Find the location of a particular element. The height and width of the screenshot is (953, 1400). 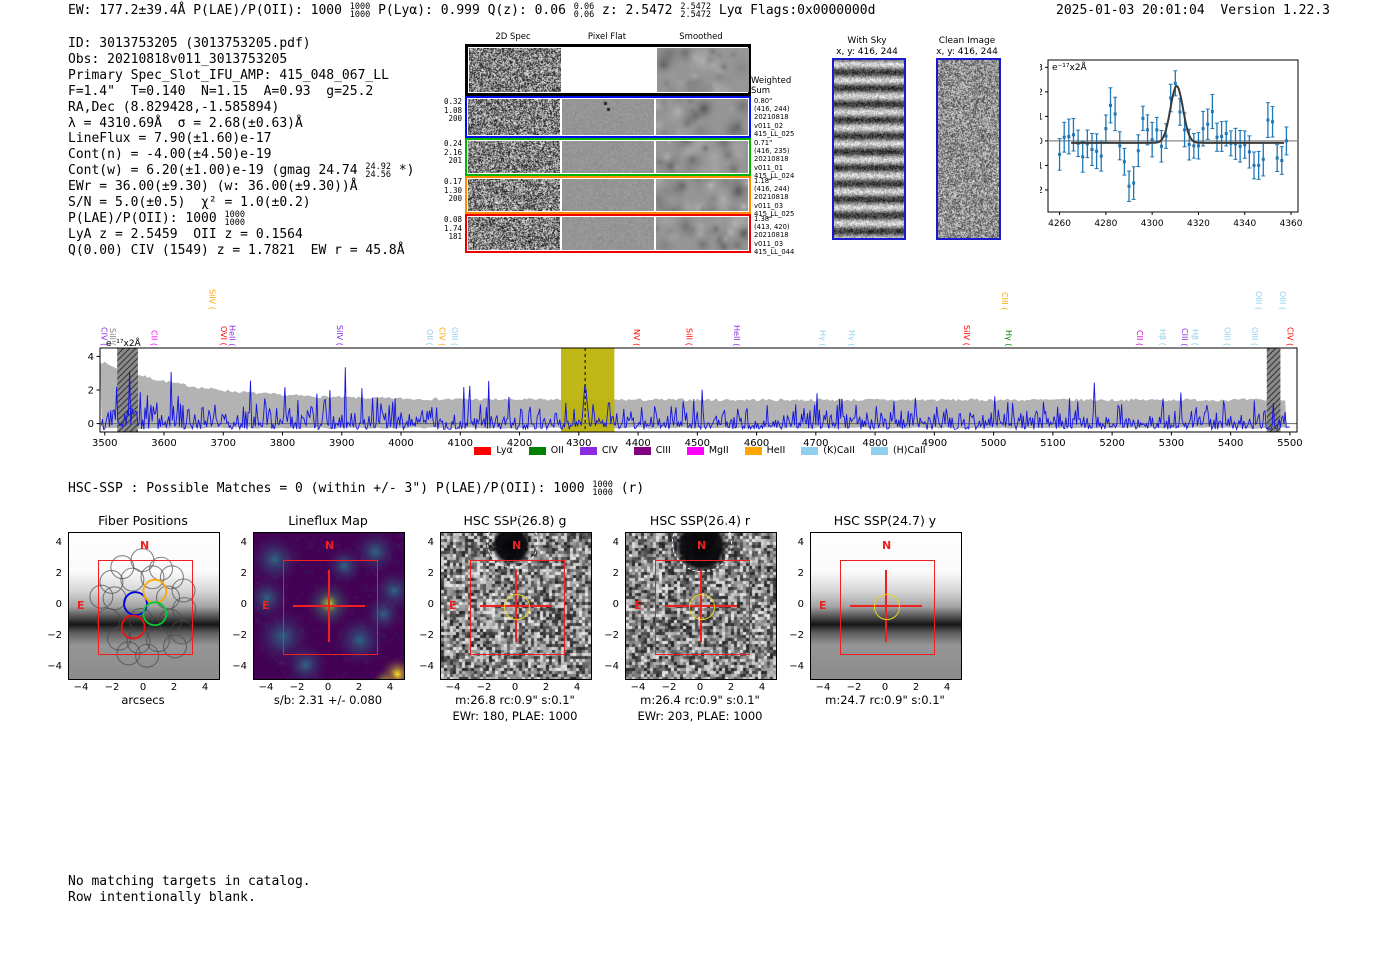

spectral-line-label-siiv: SiIV ( is located at coordinates (212, 299).